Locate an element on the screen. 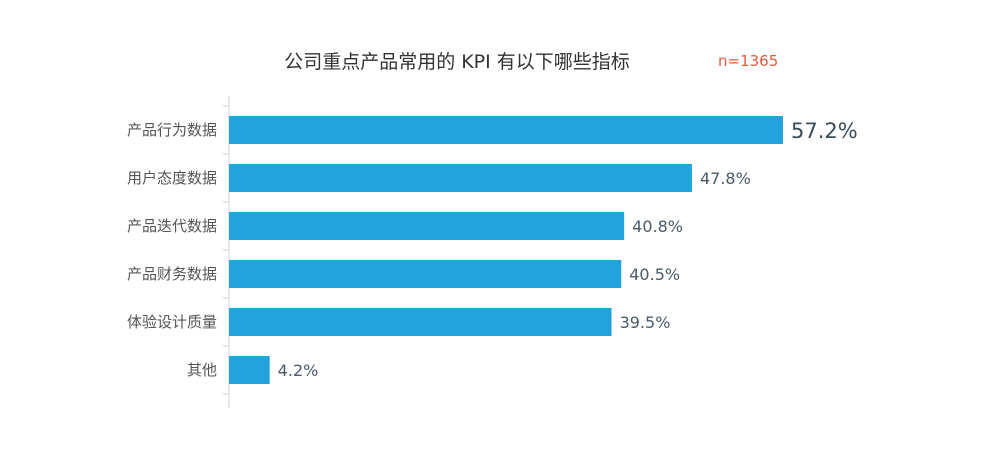 The height and width of the screenshot is (450, 1000). category-label: 体验设计质量 is located at coordinates (172, 322).